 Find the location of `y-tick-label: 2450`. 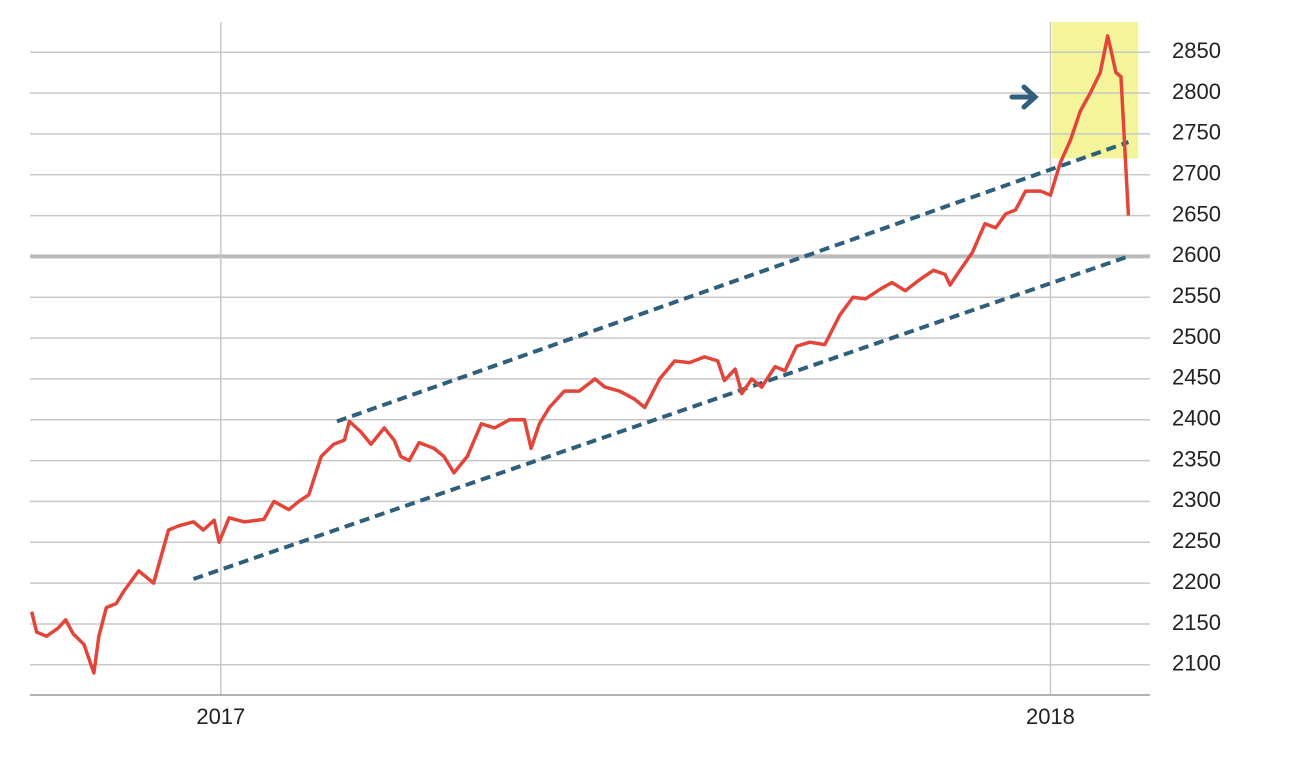

y-tick-label: 2450 is located at coordinates (1196, 377).